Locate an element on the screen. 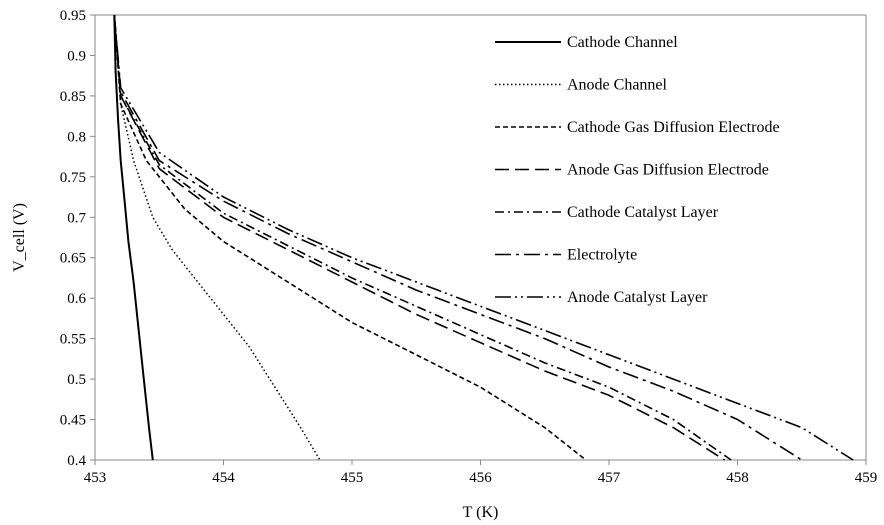 The width and height of the screenshot is (884, 525). legend-label: Anode Catalyst Layer is located at coordinates (637, 297).